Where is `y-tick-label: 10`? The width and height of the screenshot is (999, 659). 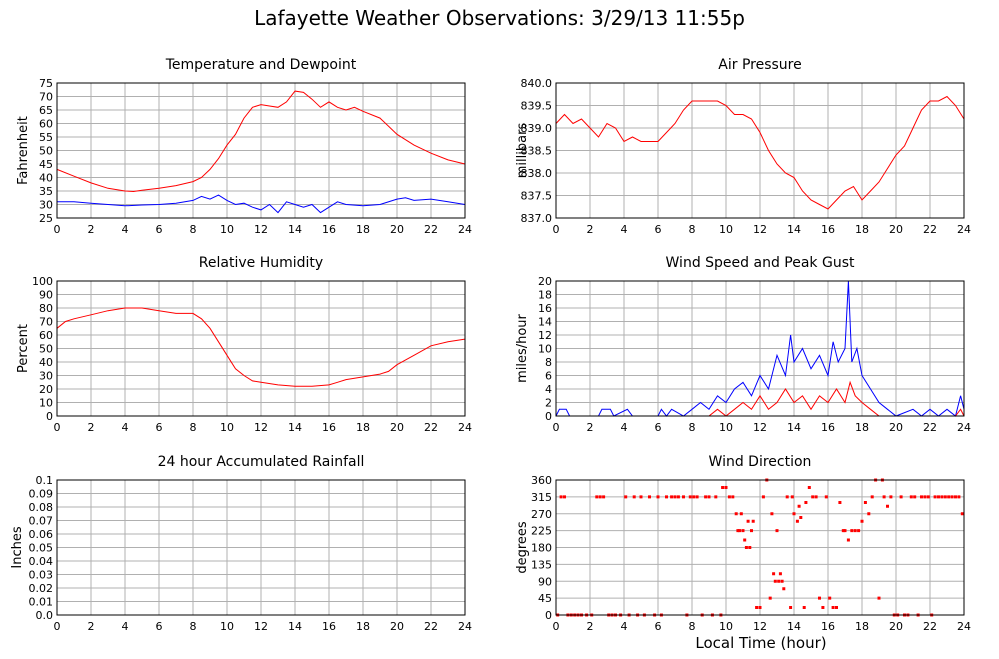
y-tick-label: 10 is located at coordinates (545, 349).